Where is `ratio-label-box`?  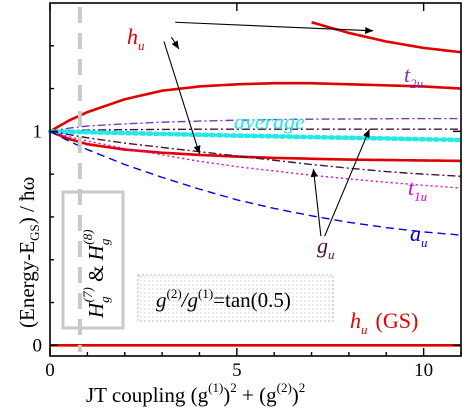
ratio-label-box is located at coordinates (235, 298).